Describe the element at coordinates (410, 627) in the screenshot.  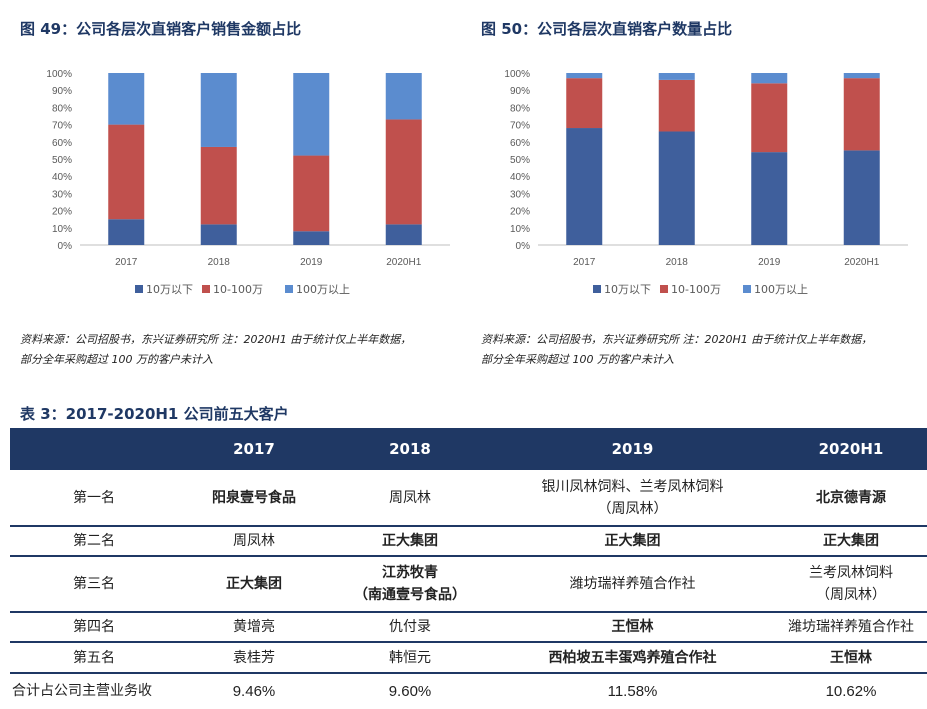
I see `table-cell: 仇付录` at that location.